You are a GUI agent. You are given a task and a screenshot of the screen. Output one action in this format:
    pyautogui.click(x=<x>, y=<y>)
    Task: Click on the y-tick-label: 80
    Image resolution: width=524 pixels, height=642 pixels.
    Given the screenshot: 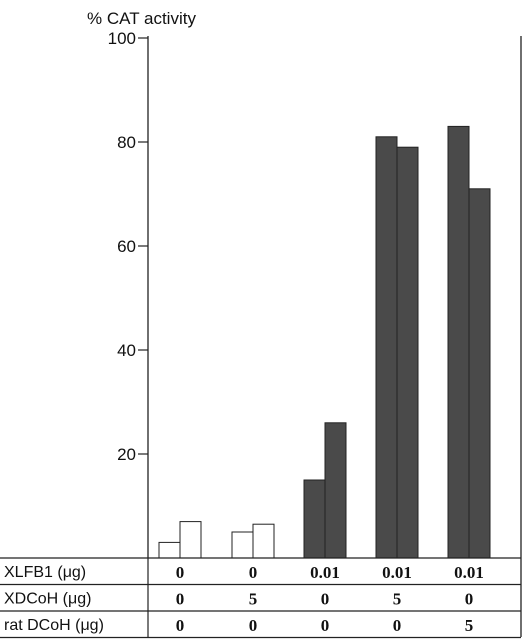 What is the action you would take?
    pyautogui.click(x=126, y=142)
    